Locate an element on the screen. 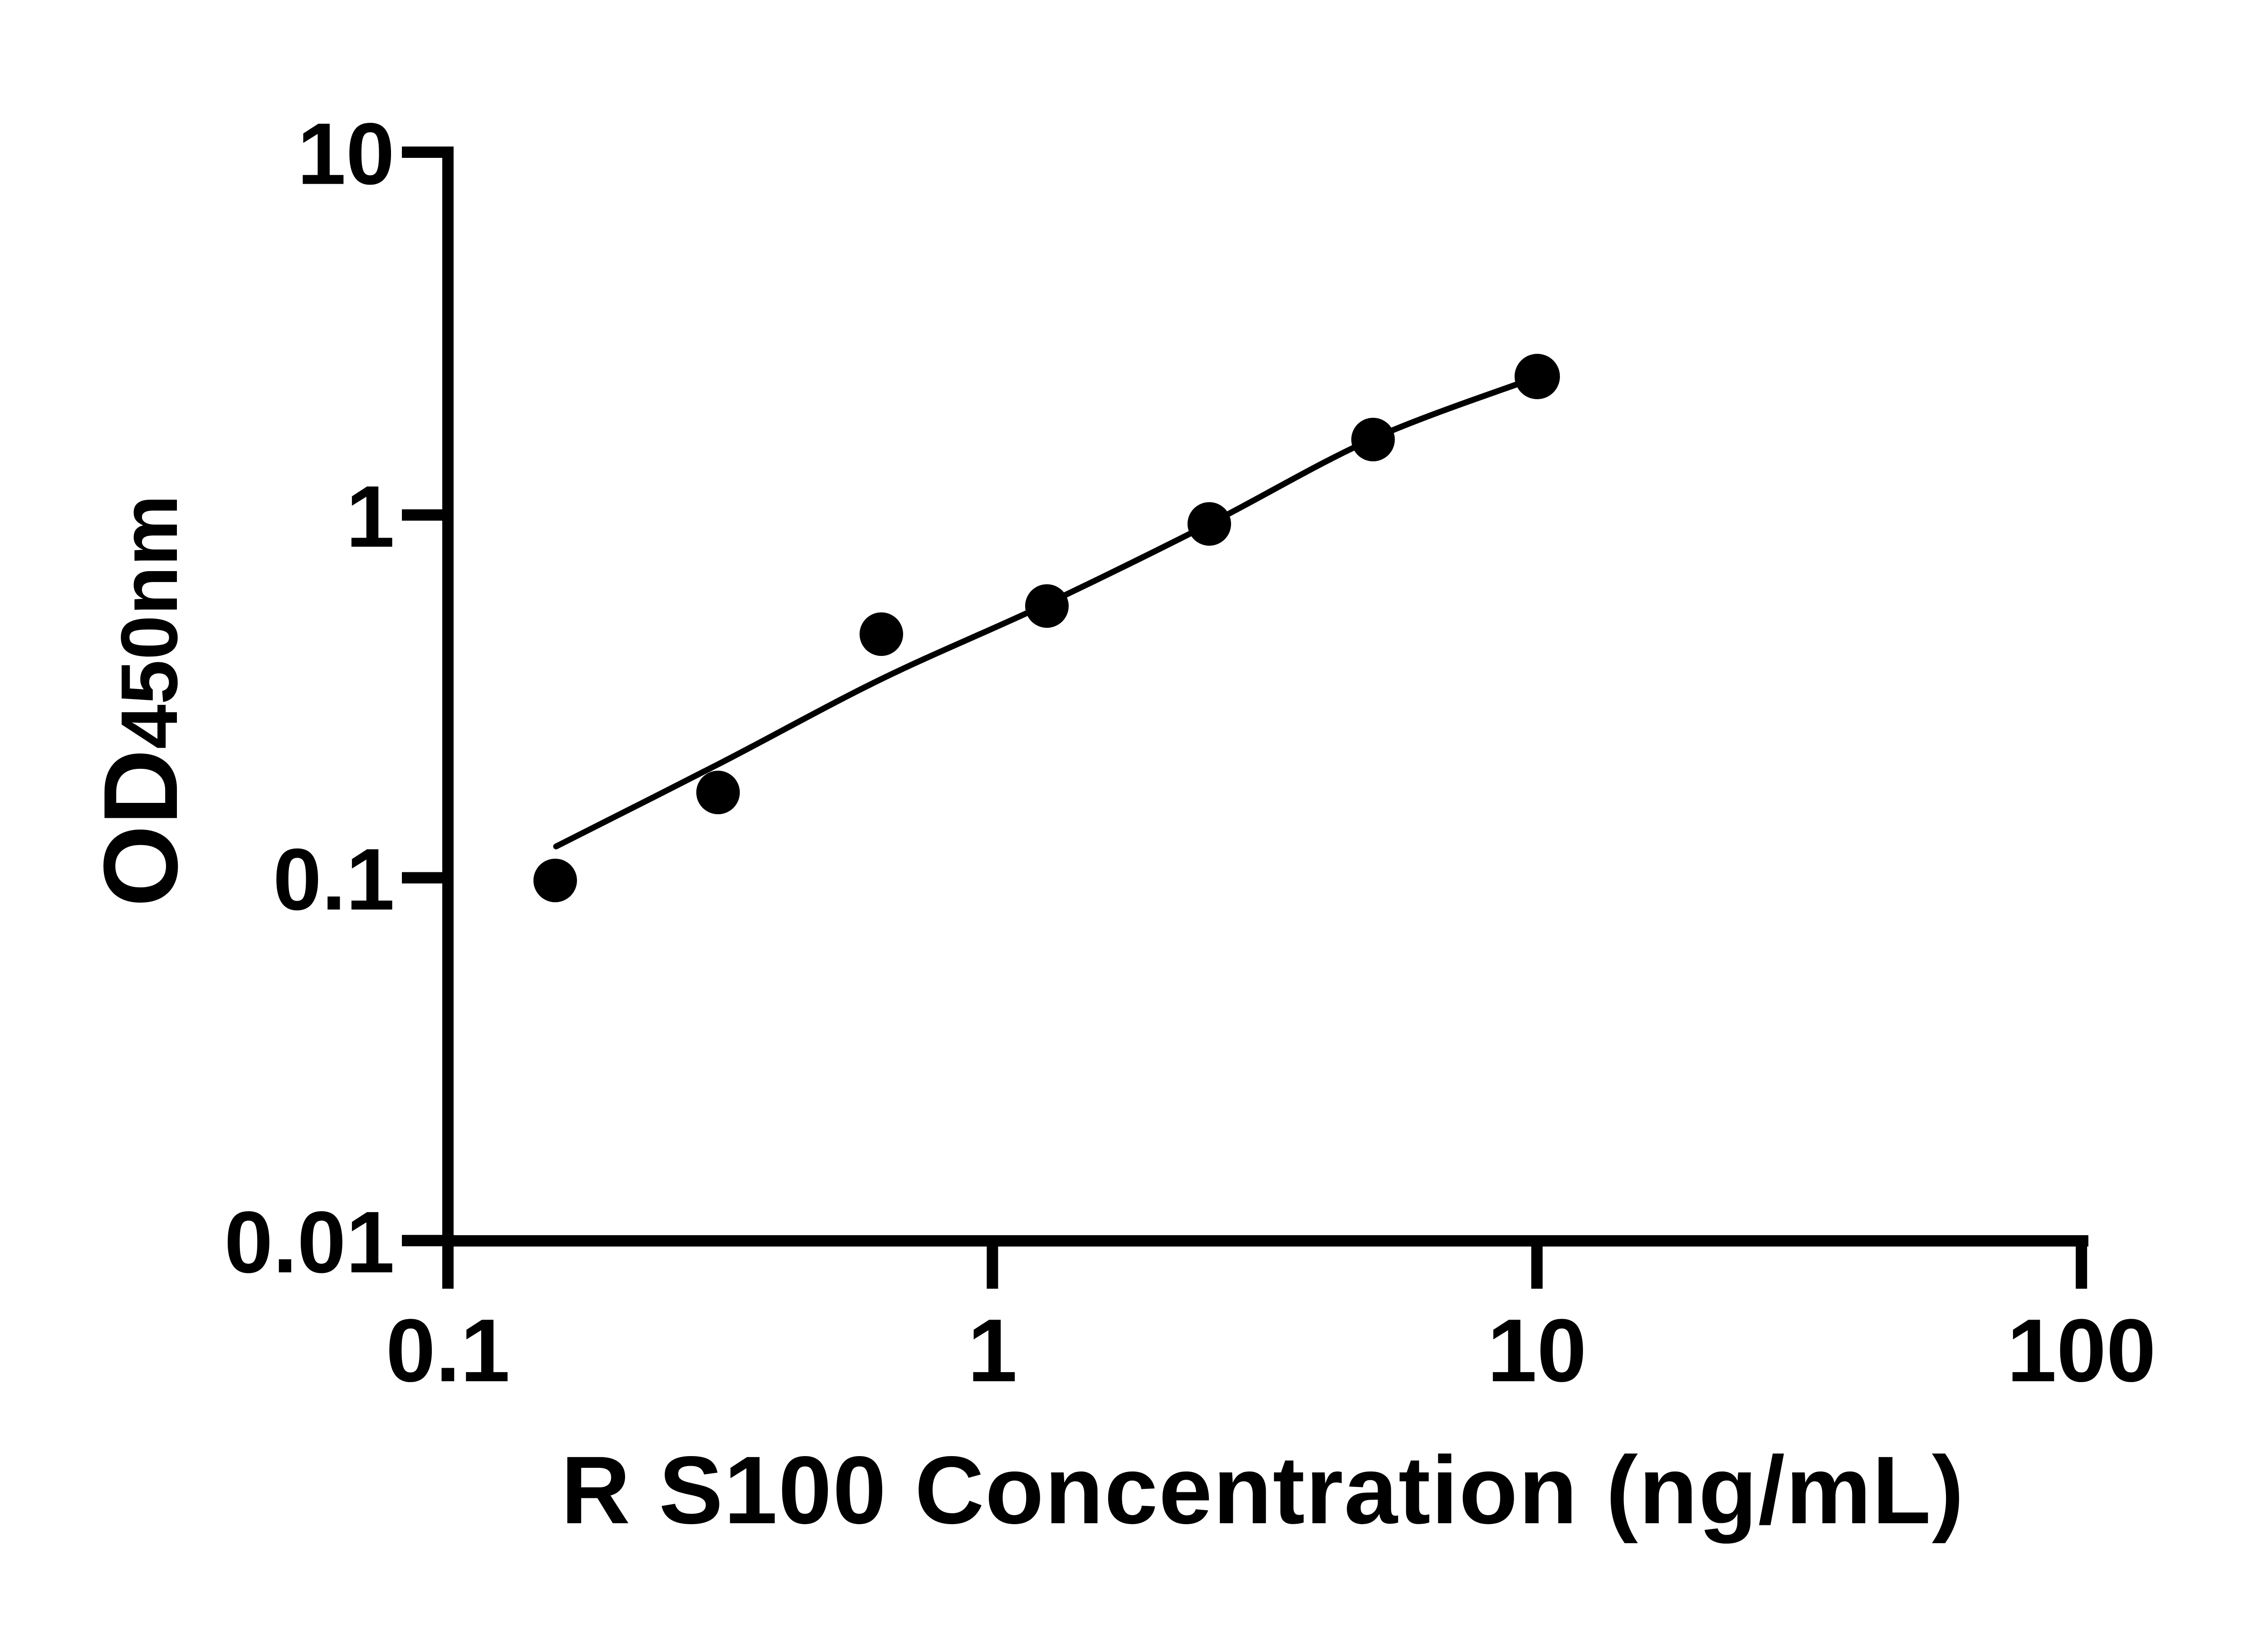 The height and width of the screenshot is (1633, 2268). svg-text: OD450nm is located at coordinates (141, 701).